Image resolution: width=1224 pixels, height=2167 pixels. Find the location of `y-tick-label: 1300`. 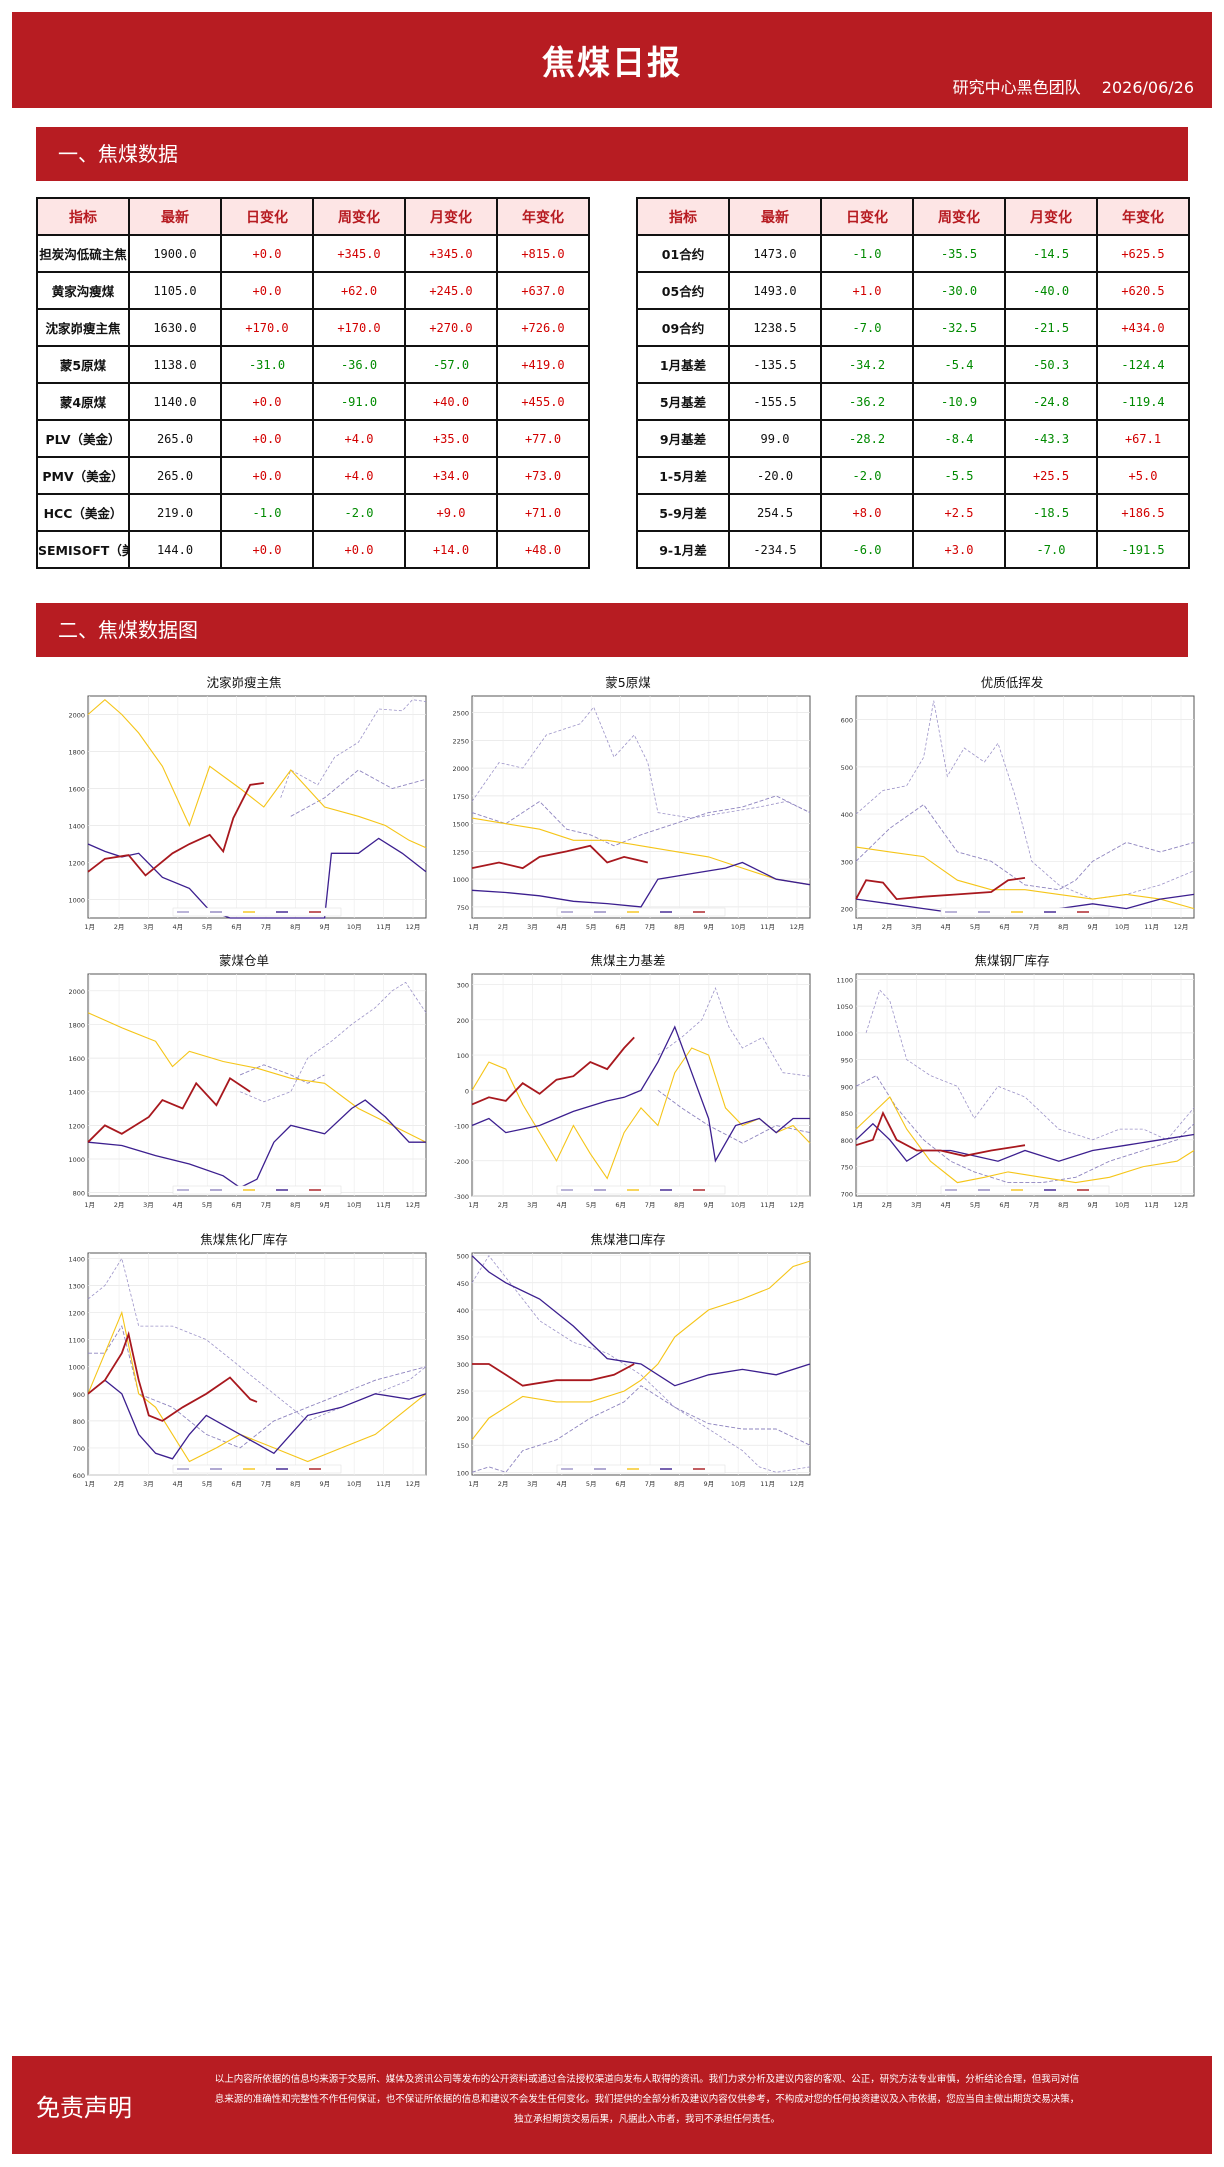

y-tick-label: 1300 is located at coordinates (76, 1286).